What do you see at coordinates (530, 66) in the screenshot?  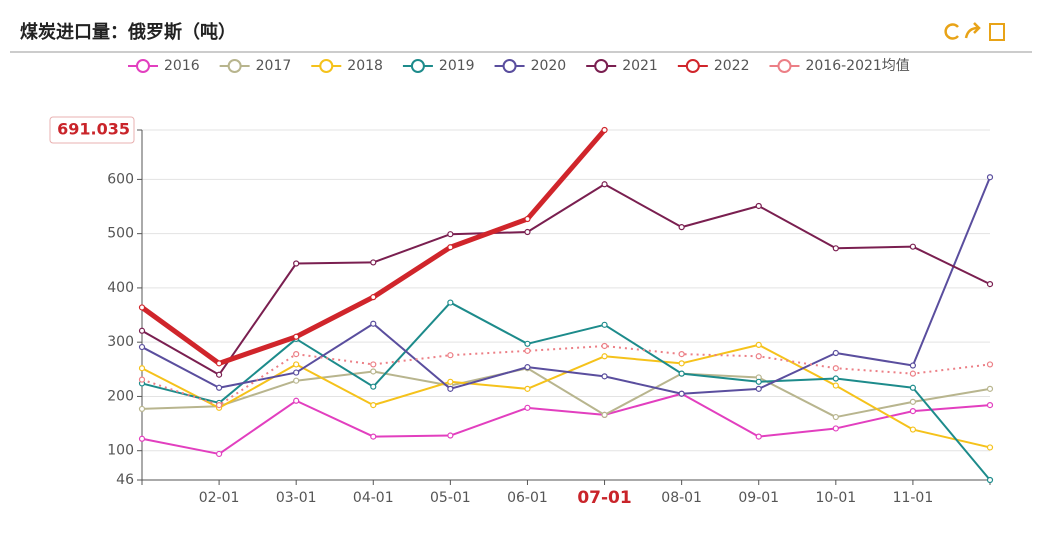 I see `legend-item: 2020` at bounding box center [530, 66].